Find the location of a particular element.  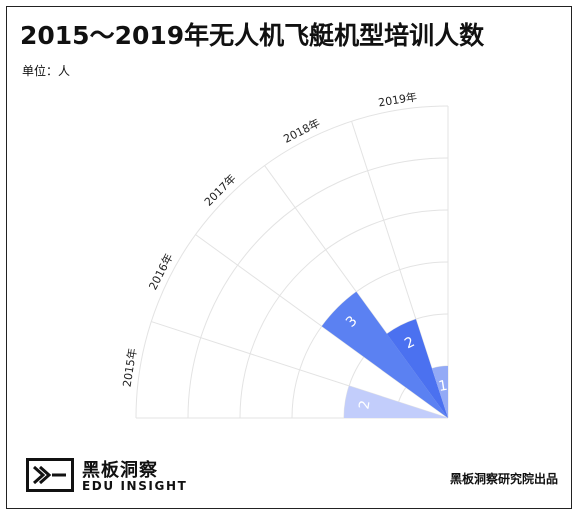

grid-spoke is located at coordinates (300, 370).